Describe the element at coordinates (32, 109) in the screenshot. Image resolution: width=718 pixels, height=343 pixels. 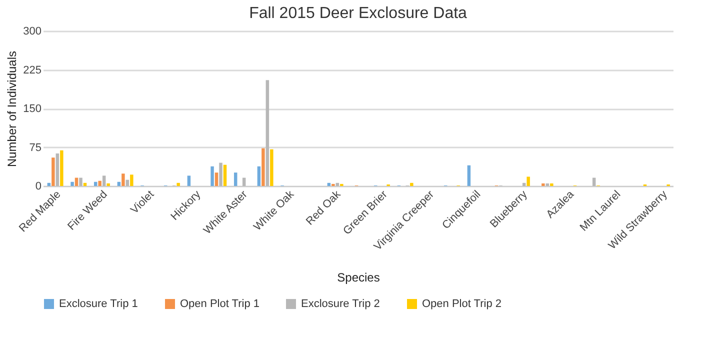
I see `y-tick-label: 150` at that location.